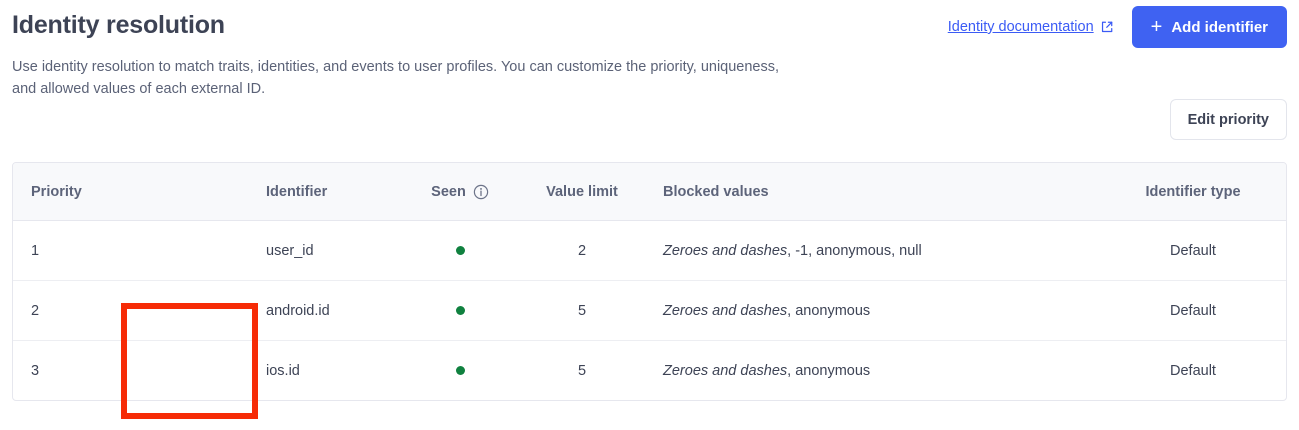 The height and width of the screenshot is (430, 1299). What do you see at coordinates (582, 250) in the screenshot?
I see `cell-value-limit: 2` at bounding box center [582, 250].